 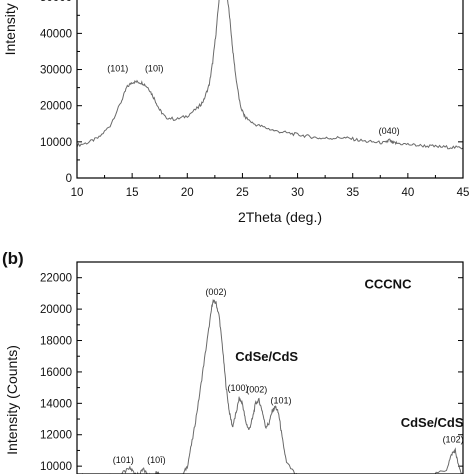 I want to click on panel-a-annotations: (101) (10ī) (040), so click(x=253, y=99).